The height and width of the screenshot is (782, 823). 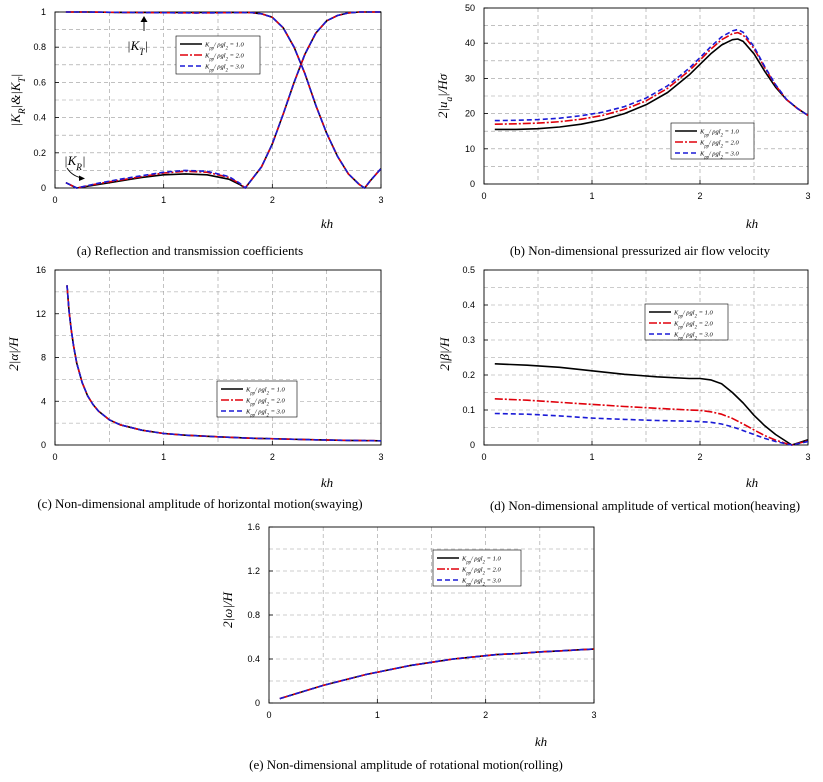 I want to click on y-axis-label: 2|ua|/Hσ, so click(x=445, y=95).